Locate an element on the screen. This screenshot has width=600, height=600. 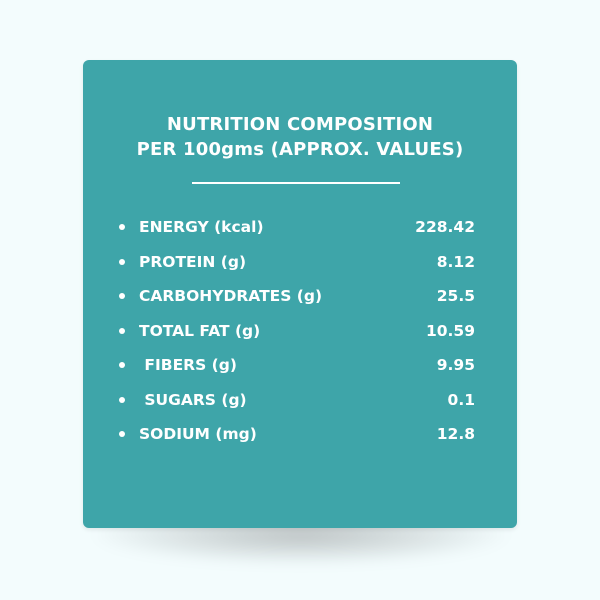
nutrient-row-sugars: SUGARS (g) 0.1 is located at coordinates (297, 405).